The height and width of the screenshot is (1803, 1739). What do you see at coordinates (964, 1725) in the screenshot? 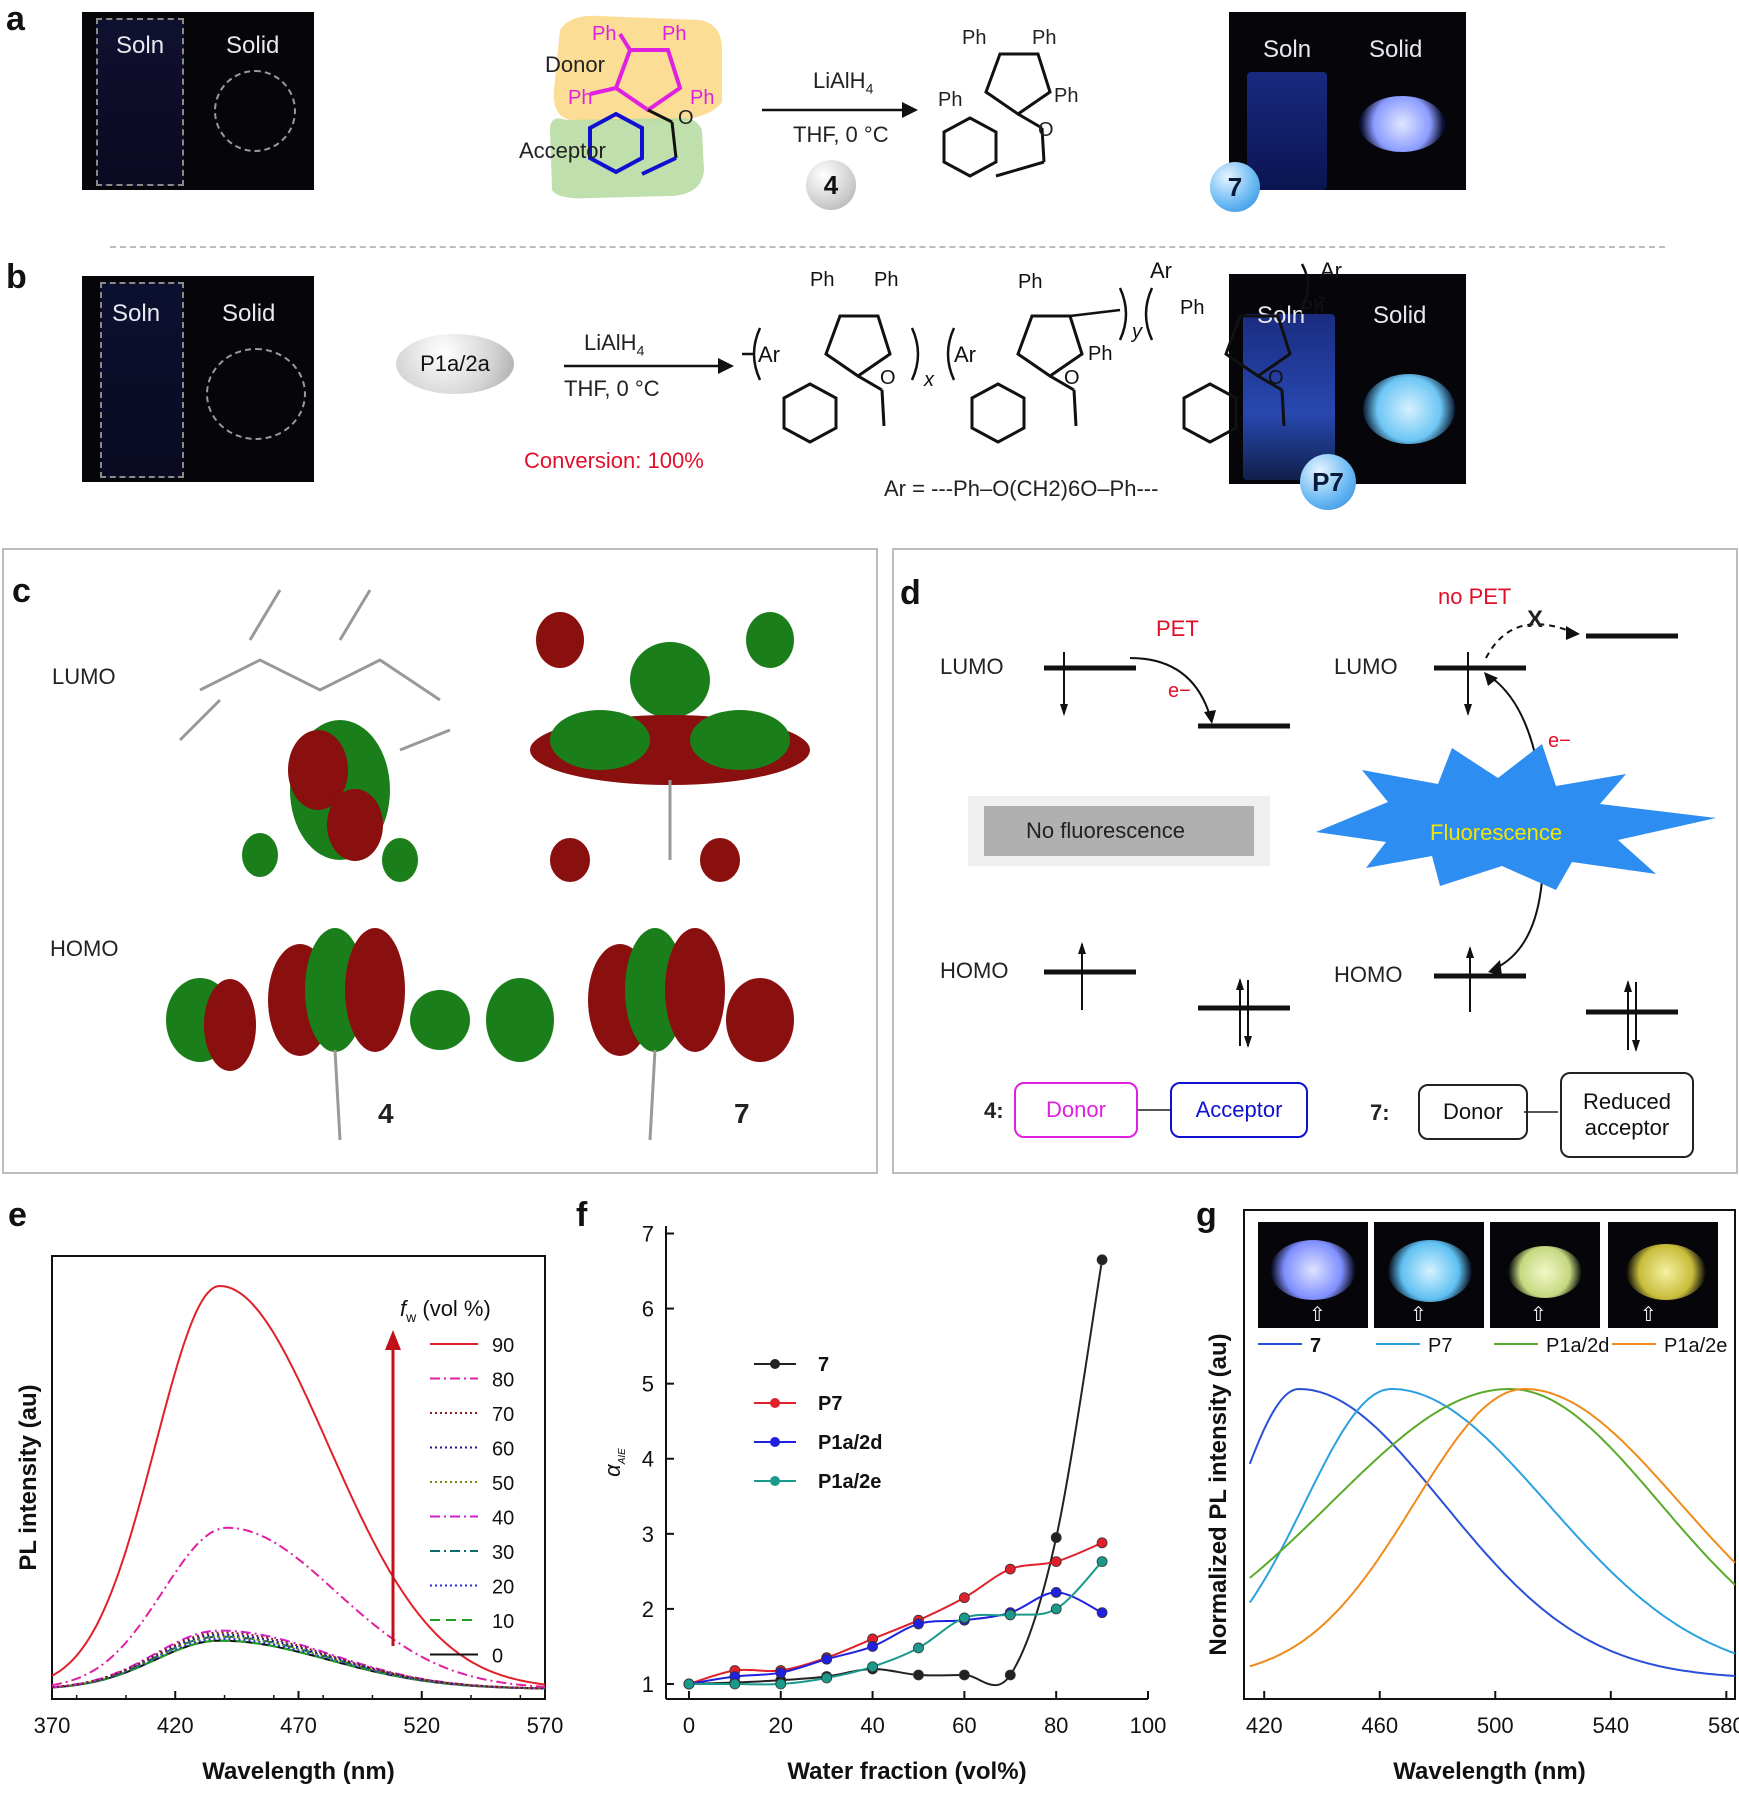
I see `x-tick-label: 60` at bounding box center [964, 1725].